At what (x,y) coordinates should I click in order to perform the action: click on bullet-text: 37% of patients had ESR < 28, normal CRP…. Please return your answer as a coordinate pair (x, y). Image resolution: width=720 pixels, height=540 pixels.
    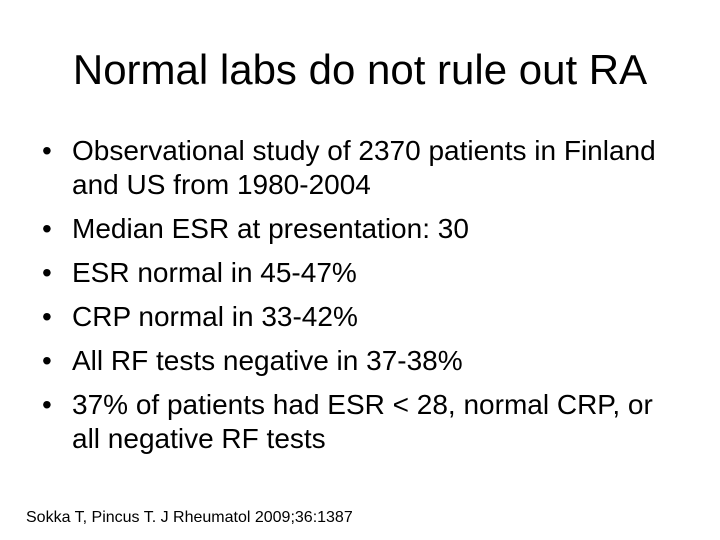
    Looking at the image, I should click on (362, 421).